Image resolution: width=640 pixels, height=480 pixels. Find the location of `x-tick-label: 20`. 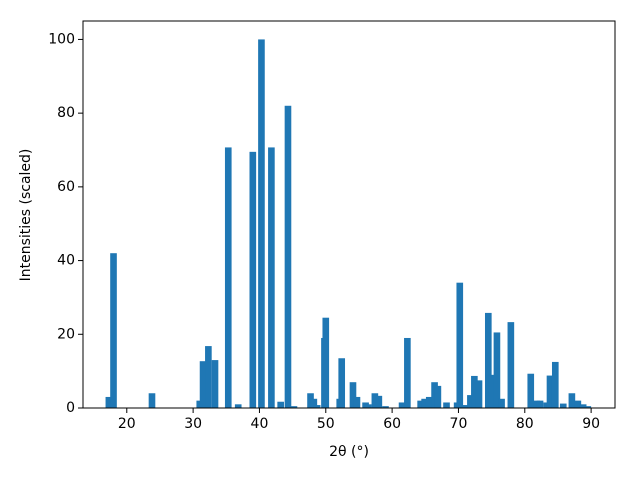

x-tick-label: 20 is located at coordinates (127, 424).